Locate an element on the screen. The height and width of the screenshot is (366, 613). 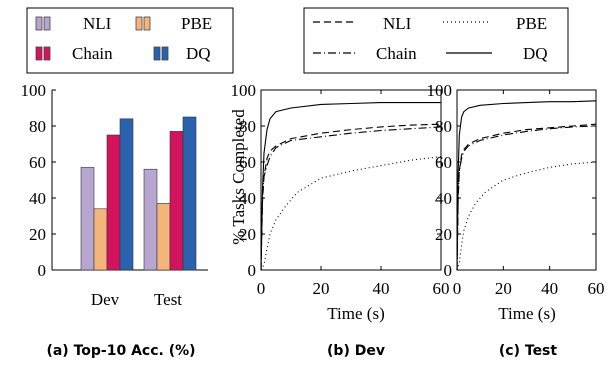
legend-item-nli: NLI is located at coordinates (73, 23).